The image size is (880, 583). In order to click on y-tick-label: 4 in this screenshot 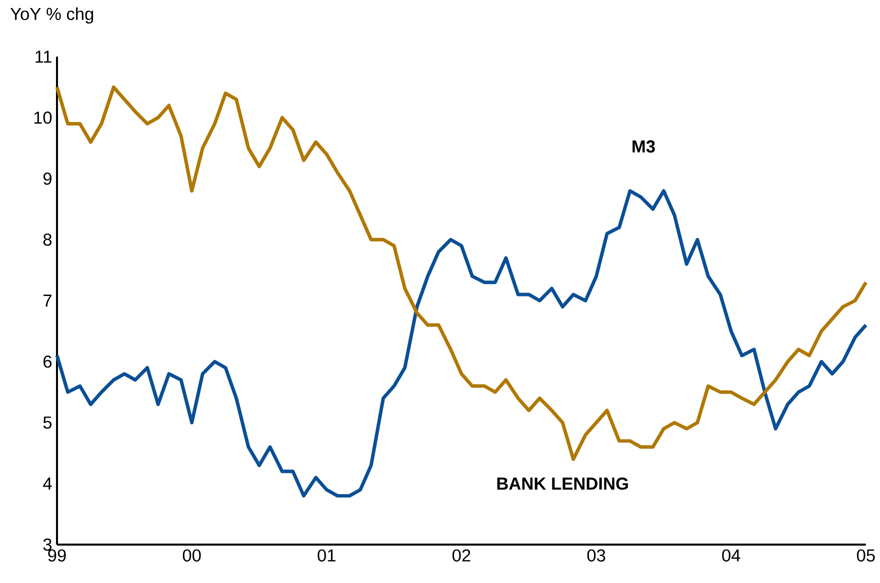, I will do `click(47, 484)`.